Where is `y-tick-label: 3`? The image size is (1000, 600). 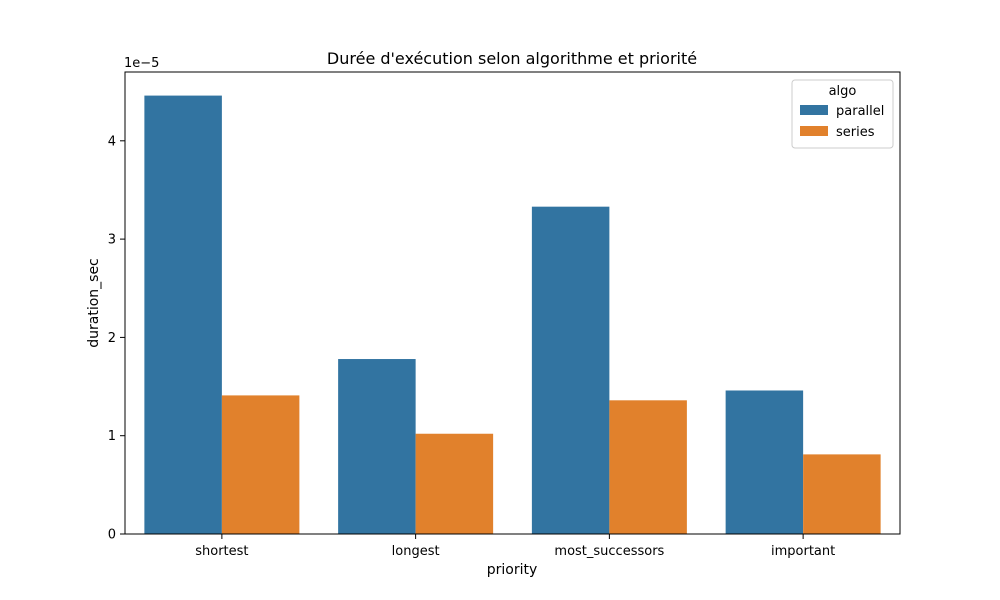
y-tick-label: 3 is located at coordinates (112, 240).